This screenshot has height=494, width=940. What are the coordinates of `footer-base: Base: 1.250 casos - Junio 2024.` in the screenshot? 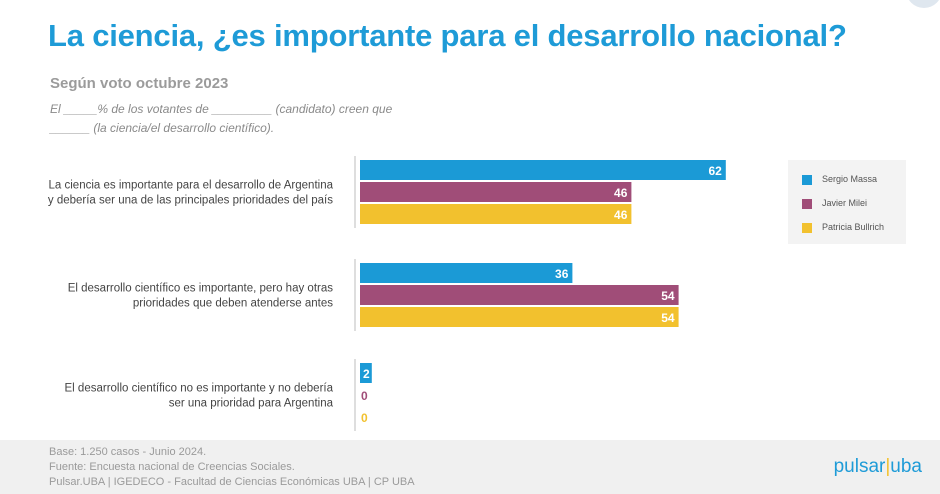 It's located at (128, 452).